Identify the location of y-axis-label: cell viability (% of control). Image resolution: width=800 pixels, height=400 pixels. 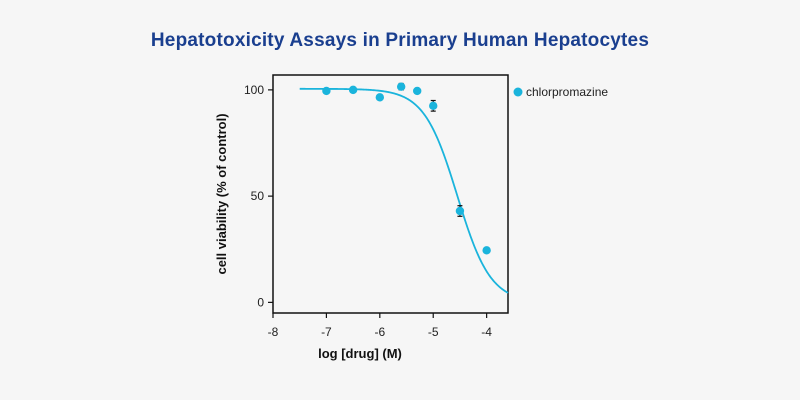
(221, 193).